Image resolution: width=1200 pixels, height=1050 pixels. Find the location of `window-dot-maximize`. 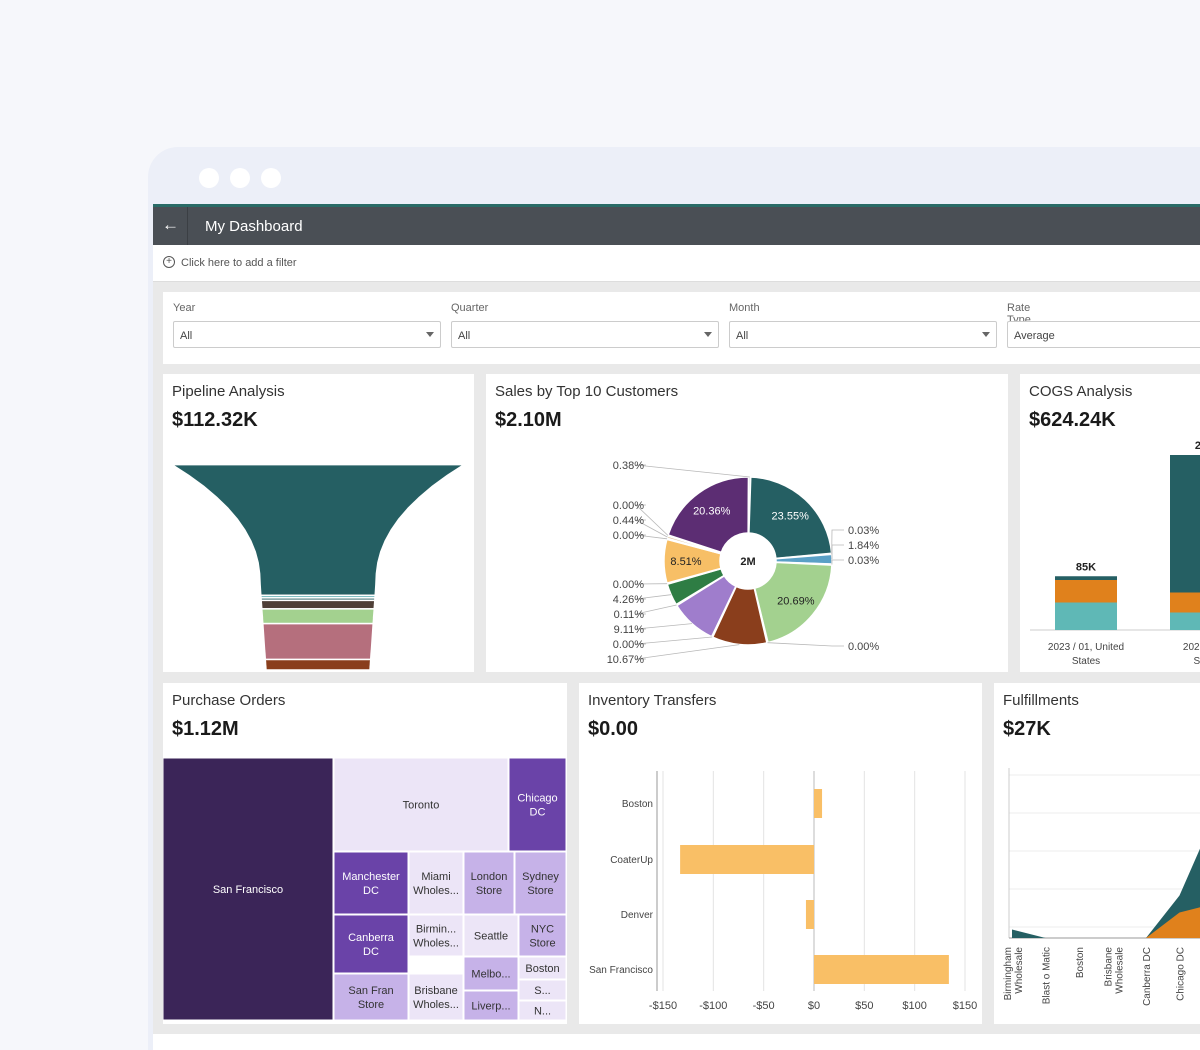

window-dot-maximize is located at coordinates (271, 178).